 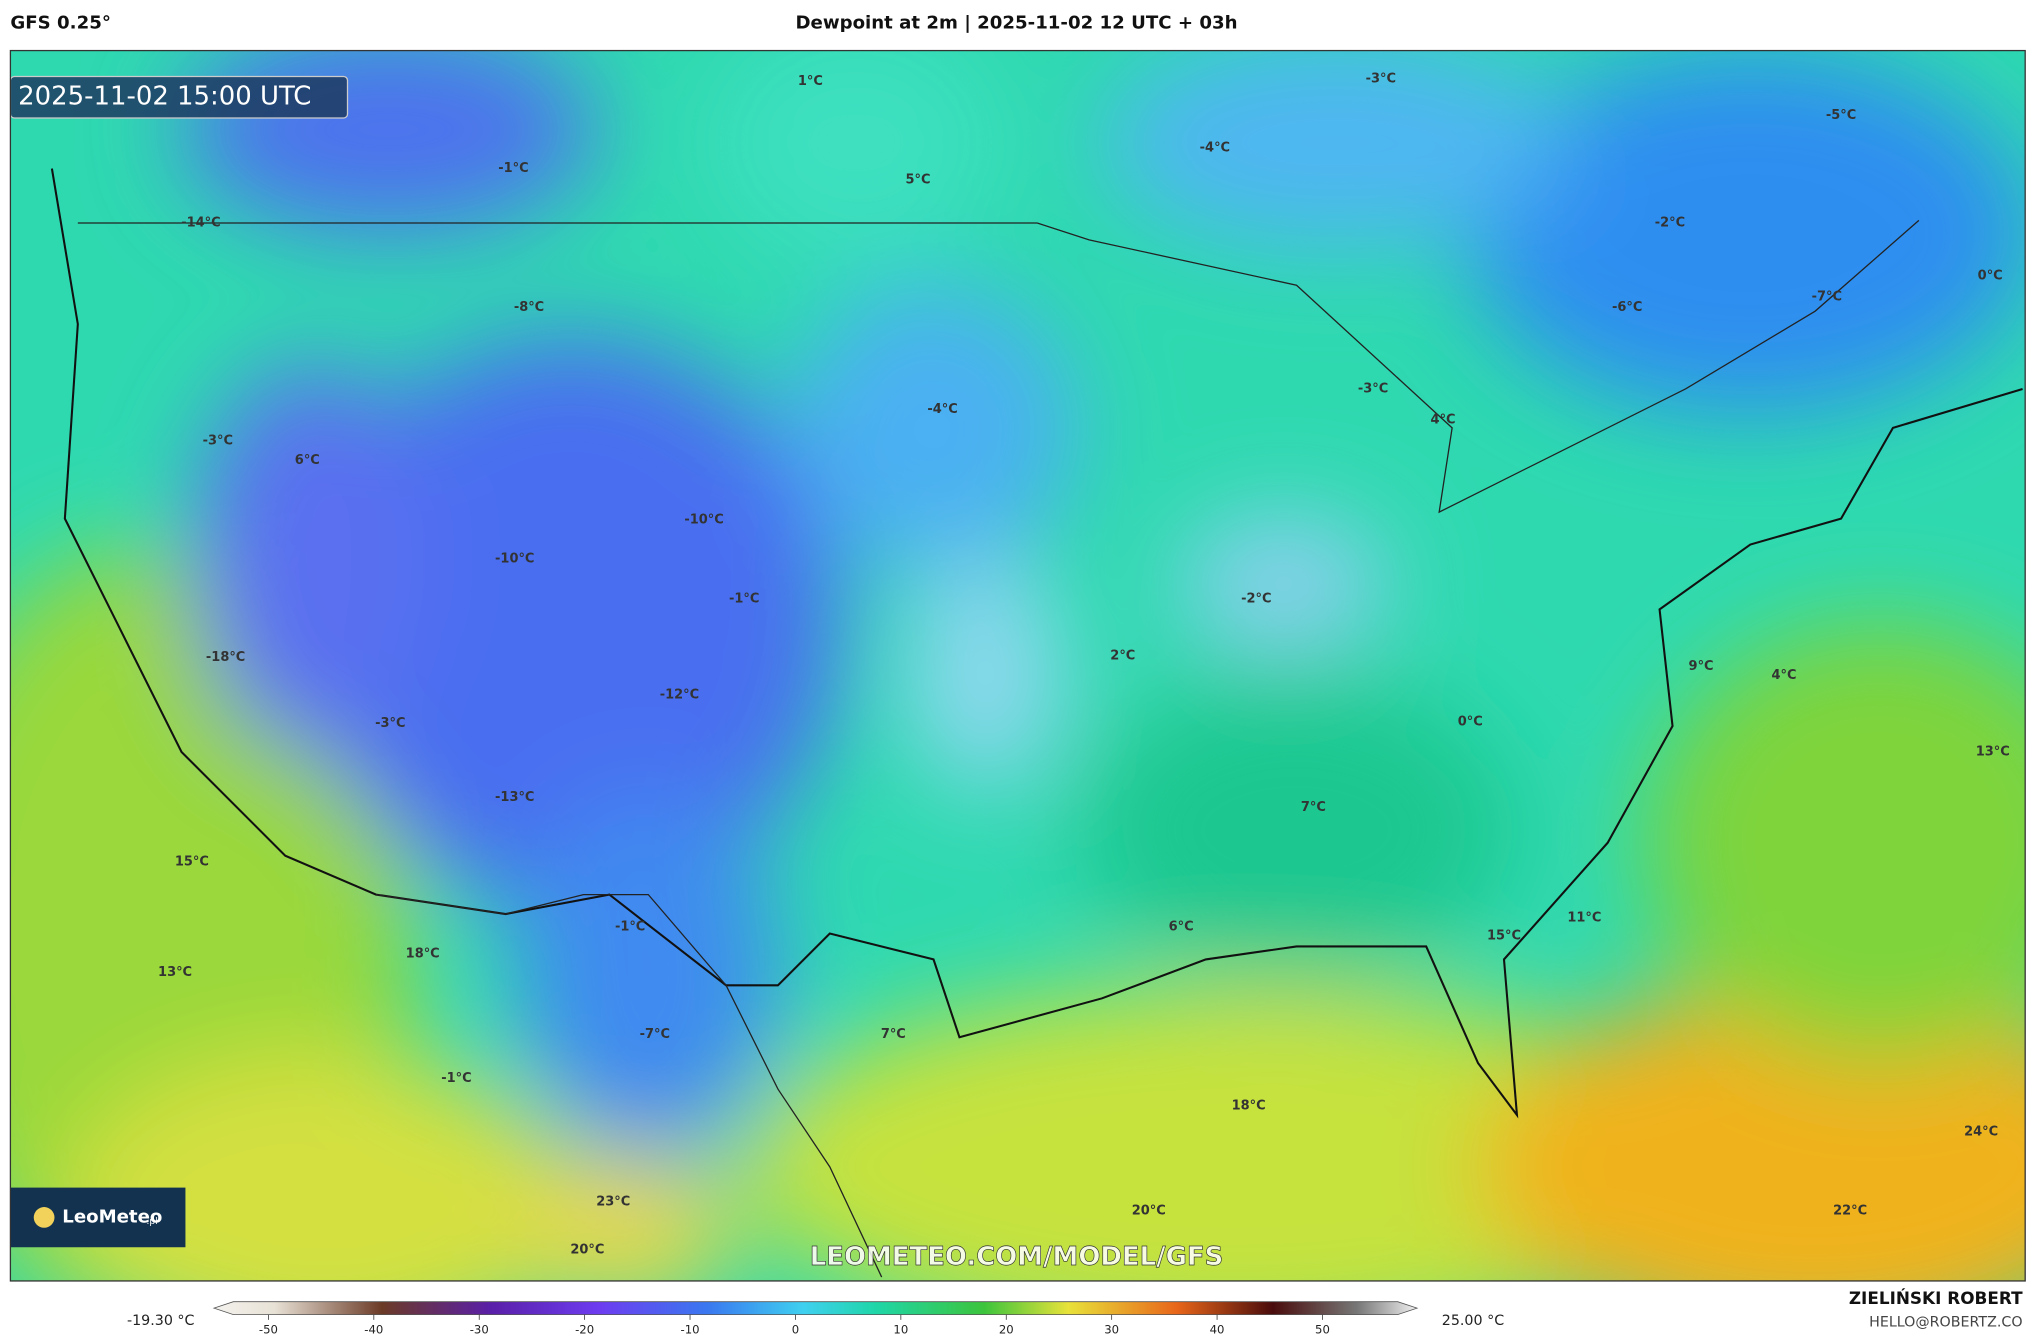 I want to click on temperature-label: 5°C, so click(x=917, y=180).